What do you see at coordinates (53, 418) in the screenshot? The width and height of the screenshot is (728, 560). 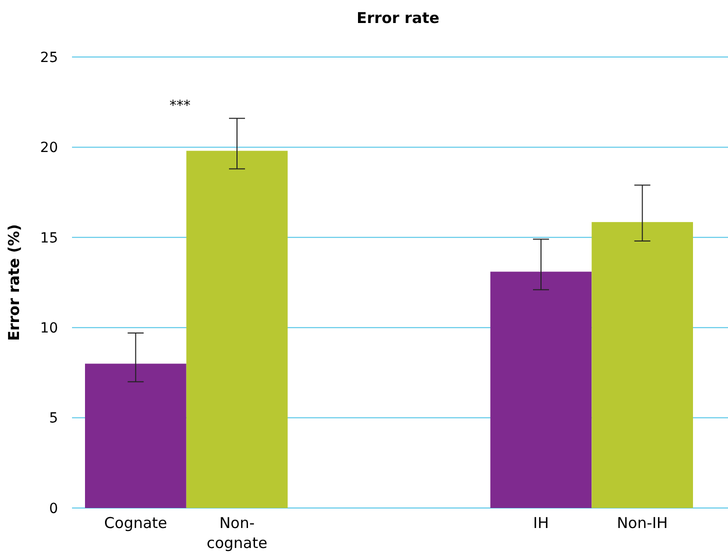 I see `y-tick-label: 5` at bounding box center [53, 418].